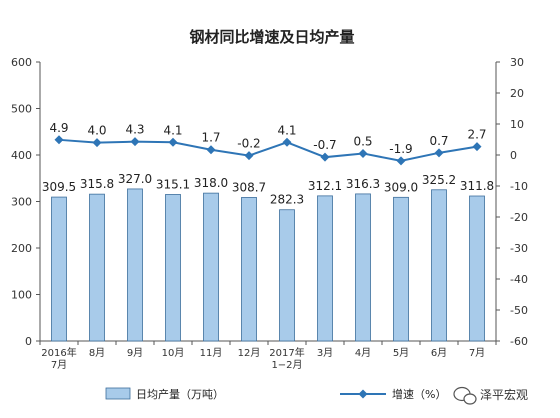  I want to click on bar-data-label: 309.5, so click(59, 187).